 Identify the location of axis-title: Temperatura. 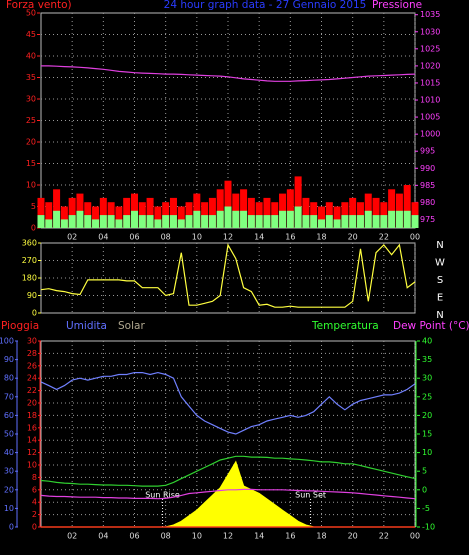
(345, 326).